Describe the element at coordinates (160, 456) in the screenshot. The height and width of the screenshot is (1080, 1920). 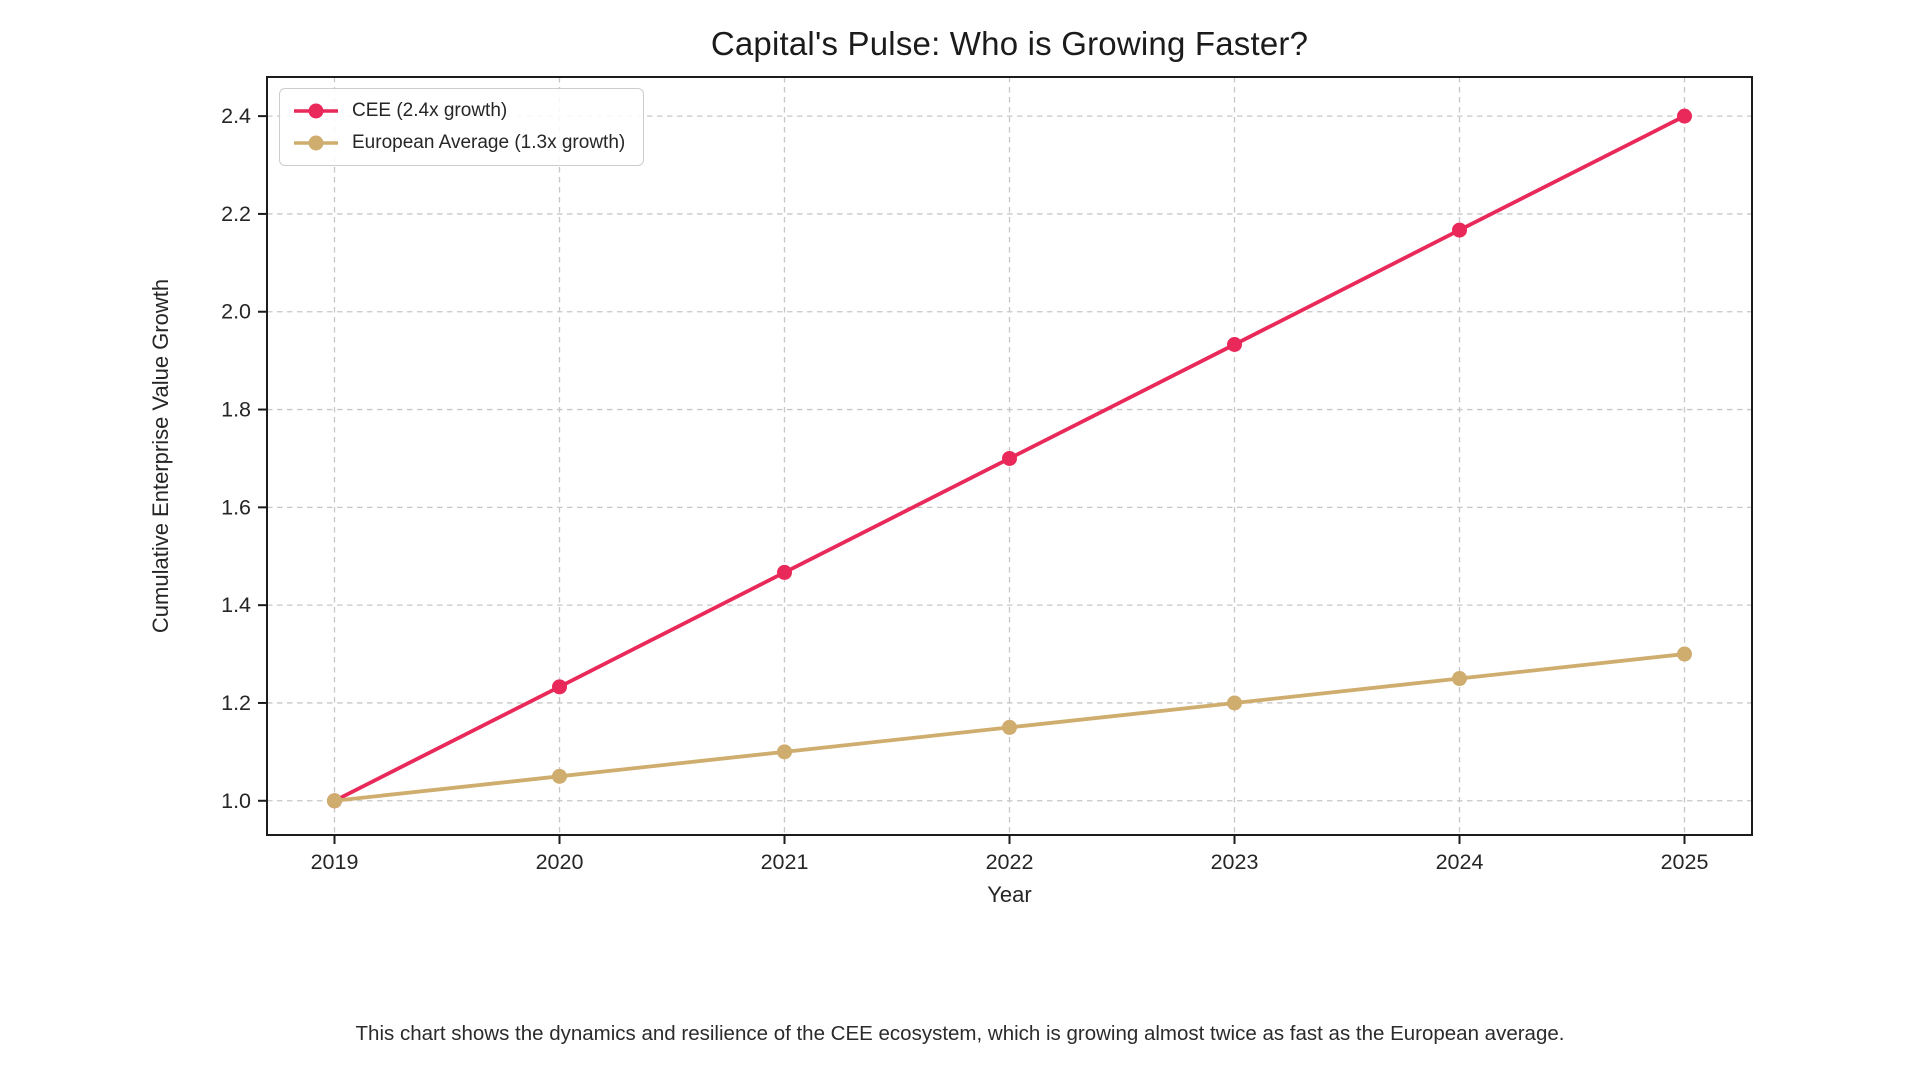
I see `y-axis-label: Cumulative Enterprise Value Growth` at that location.